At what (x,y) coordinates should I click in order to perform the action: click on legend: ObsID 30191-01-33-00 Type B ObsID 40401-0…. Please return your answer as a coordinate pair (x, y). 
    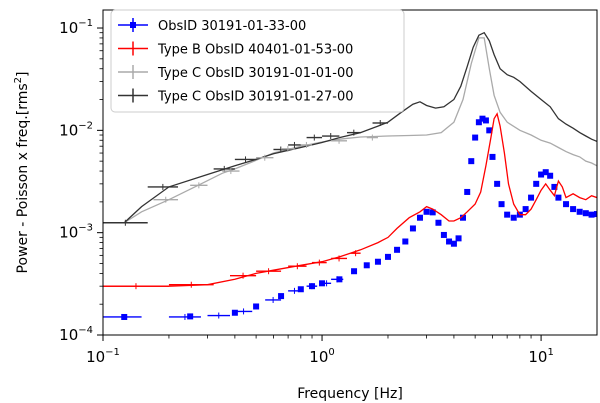
    Looking at the image, I should click on (257, 61).